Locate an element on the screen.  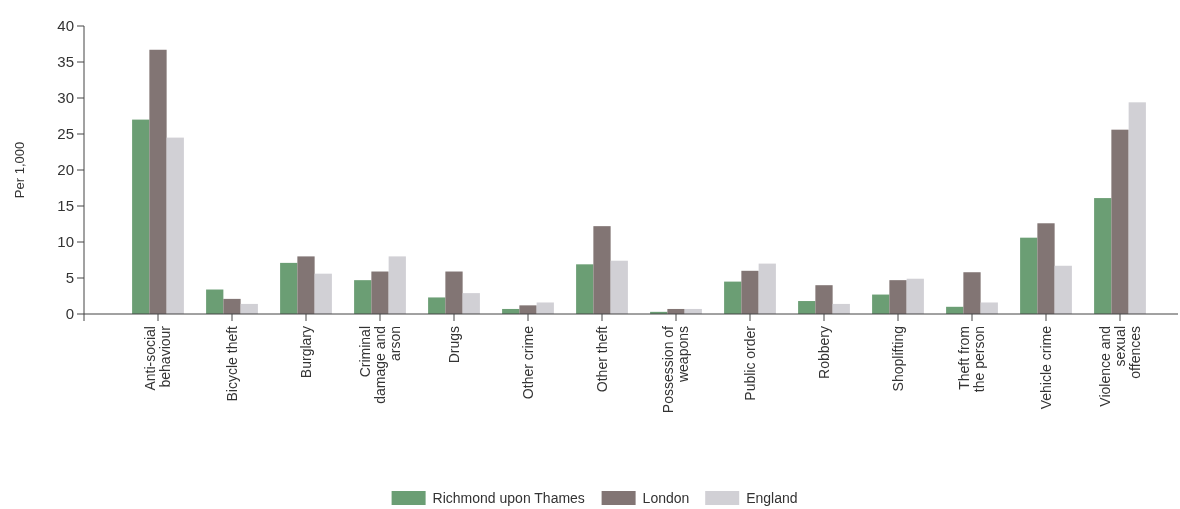
x-tick-label: Possession of weapons is located at coordinates (676, 369).